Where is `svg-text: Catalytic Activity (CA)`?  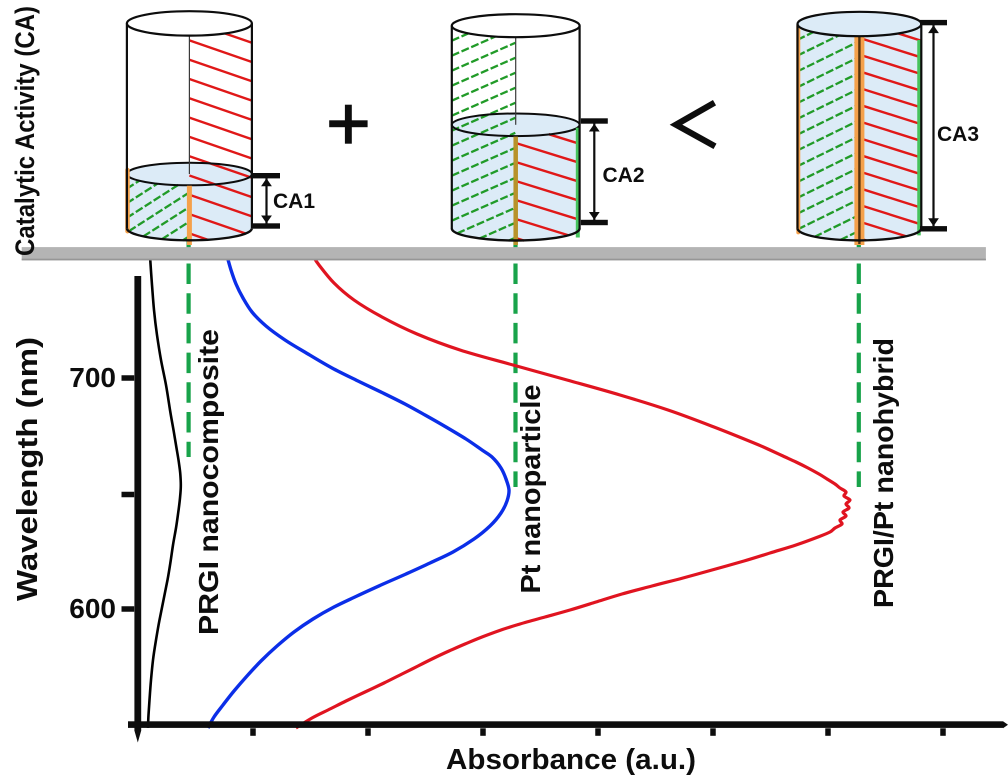 svg-text: Catalytic Activity (CA) is located at coordinates (25, 131).